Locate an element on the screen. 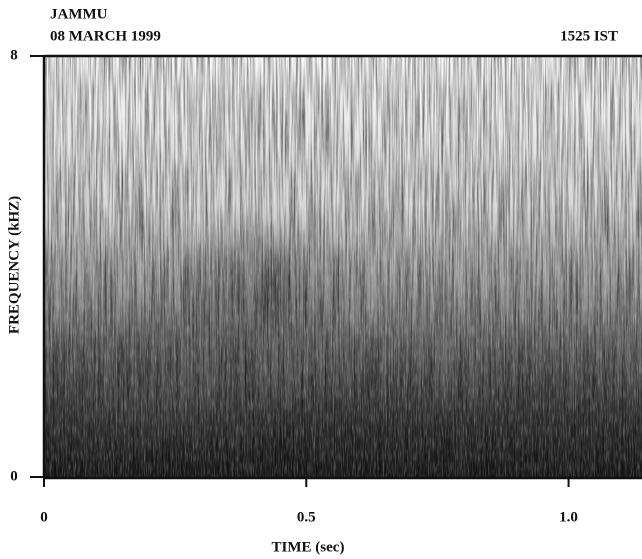 The image size is (642, 559). y-tick-label: 8 is located at coordinates (14, 55).